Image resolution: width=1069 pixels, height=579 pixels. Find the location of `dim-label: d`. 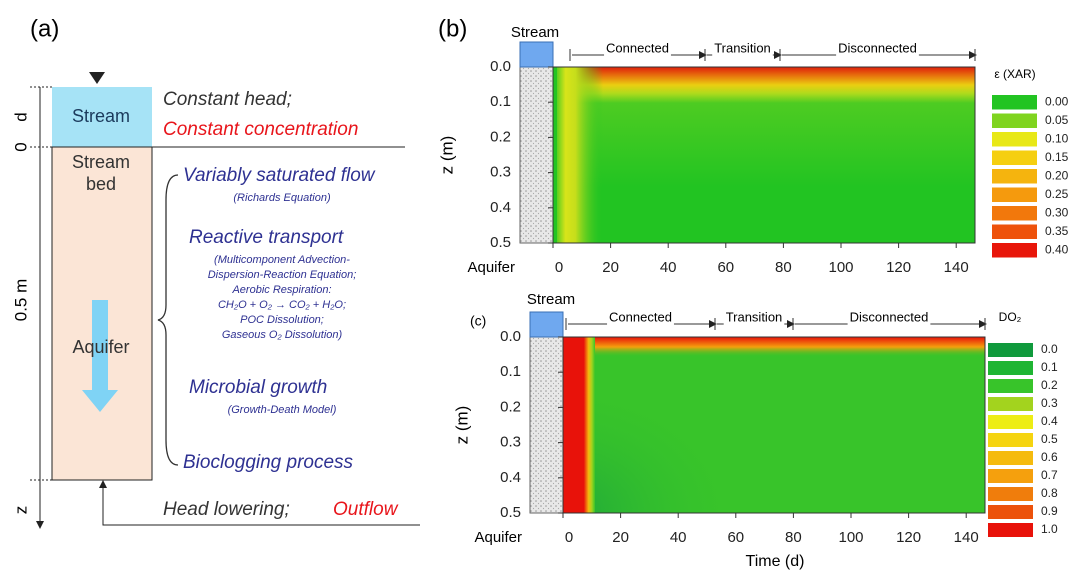

dim-label: d is located at coordinates (20, 116).